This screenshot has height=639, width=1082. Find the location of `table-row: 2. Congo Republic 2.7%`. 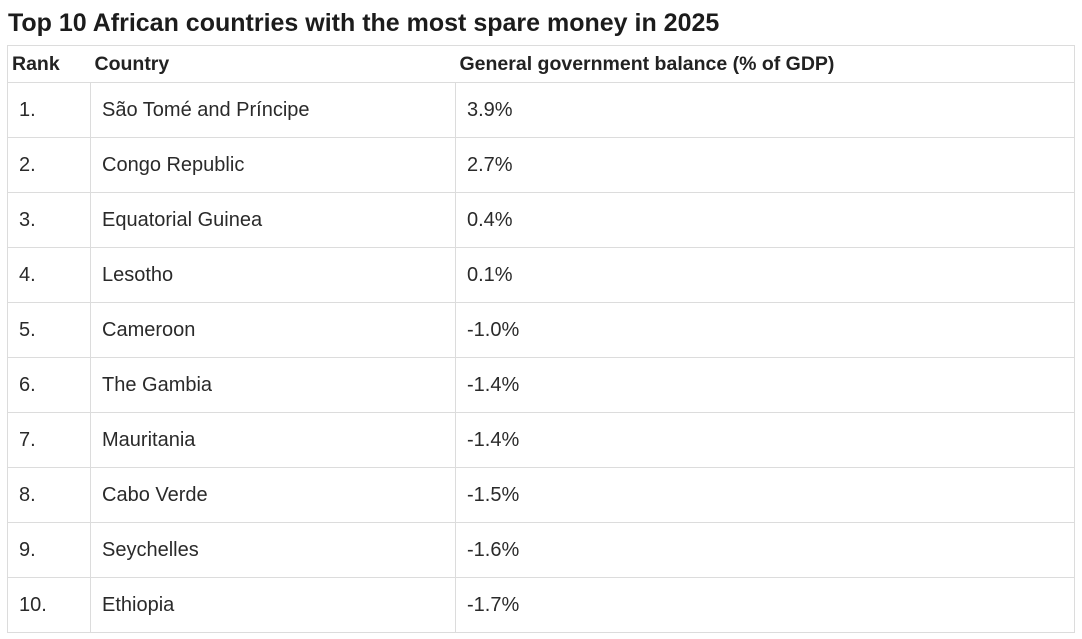

table-row: 2. Congo Republic 2.7% is located at coordinates (541, 165).